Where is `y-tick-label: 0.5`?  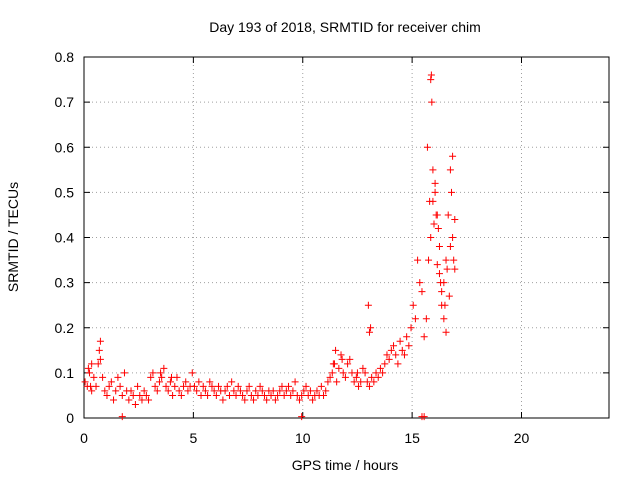 y-tick-label: 0.5 is located at coordinates (65, 192).